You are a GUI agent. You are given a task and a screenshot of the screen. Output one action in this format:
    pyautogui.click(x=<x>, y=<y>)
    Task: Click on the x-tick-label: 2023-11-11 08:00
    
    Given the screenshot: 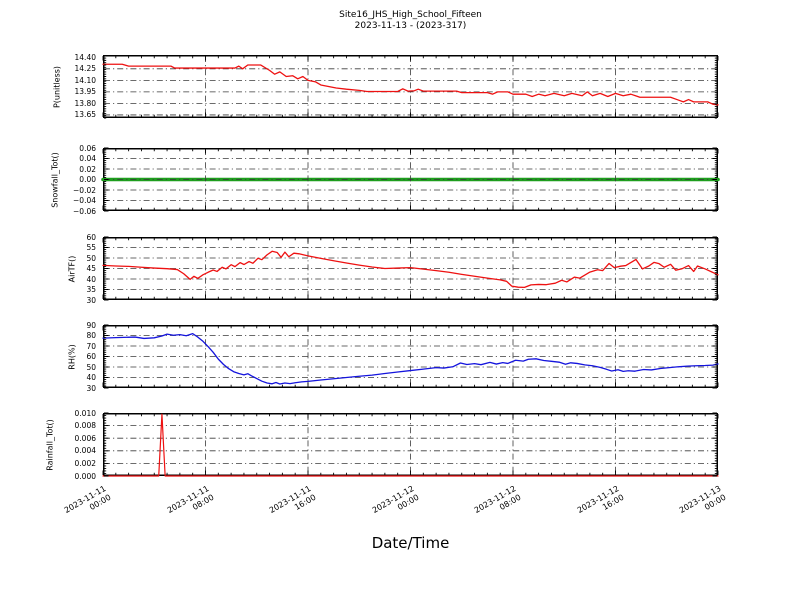 What is the action you would take?
    pyautogui.click(x=175, y=512)
    